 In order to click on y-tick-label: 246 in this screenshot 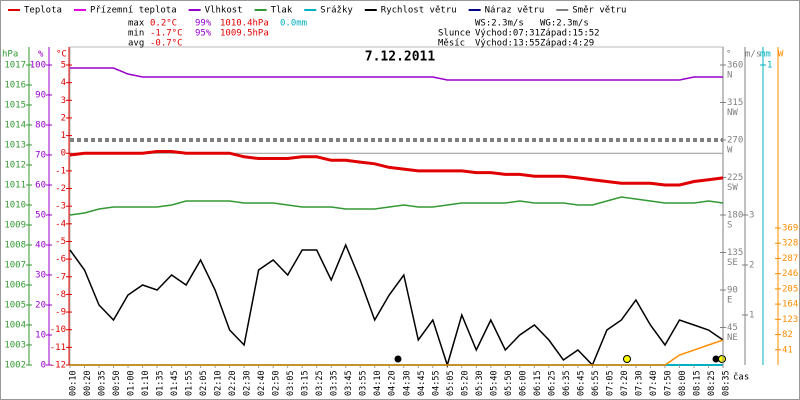, I will do `click(790, 274)`.